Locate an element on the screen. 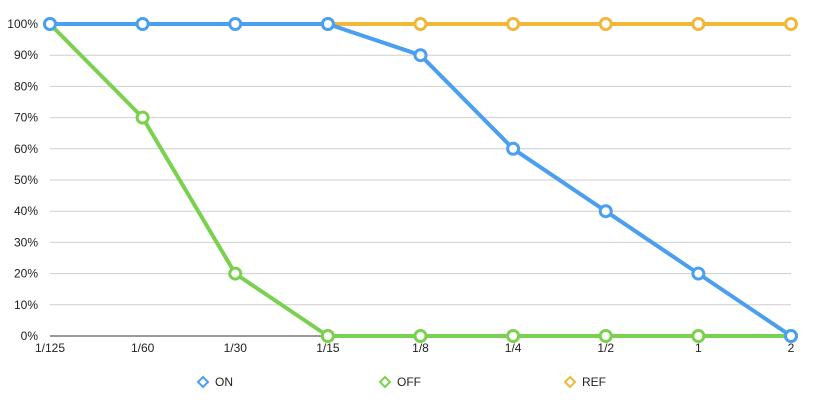 The height and width of the screenshot is (406, 839). legend-item-ref: REF is located at coordinates (584, 382).